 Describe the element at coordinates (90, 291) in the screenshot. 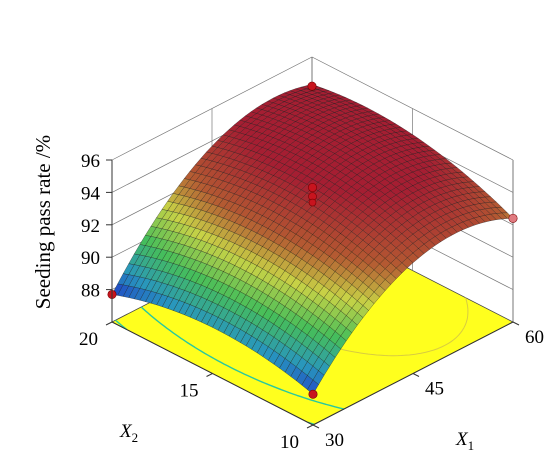

I see `z-tick-label: 88` at that location.